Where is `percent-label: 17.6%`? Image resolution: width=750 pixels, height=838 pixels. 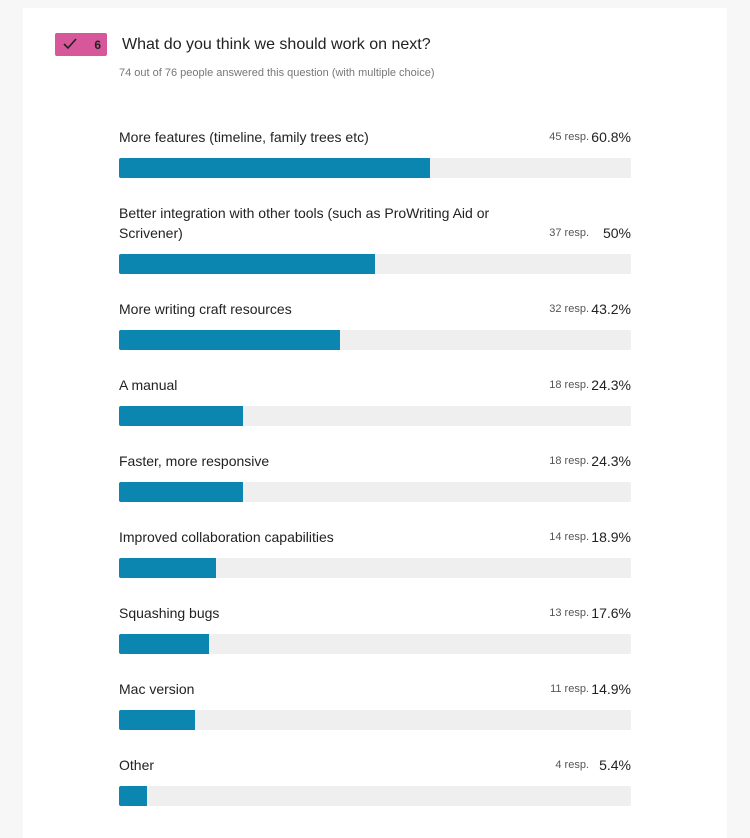 percent-label: 17.6% is located at coordinates (611, 613).